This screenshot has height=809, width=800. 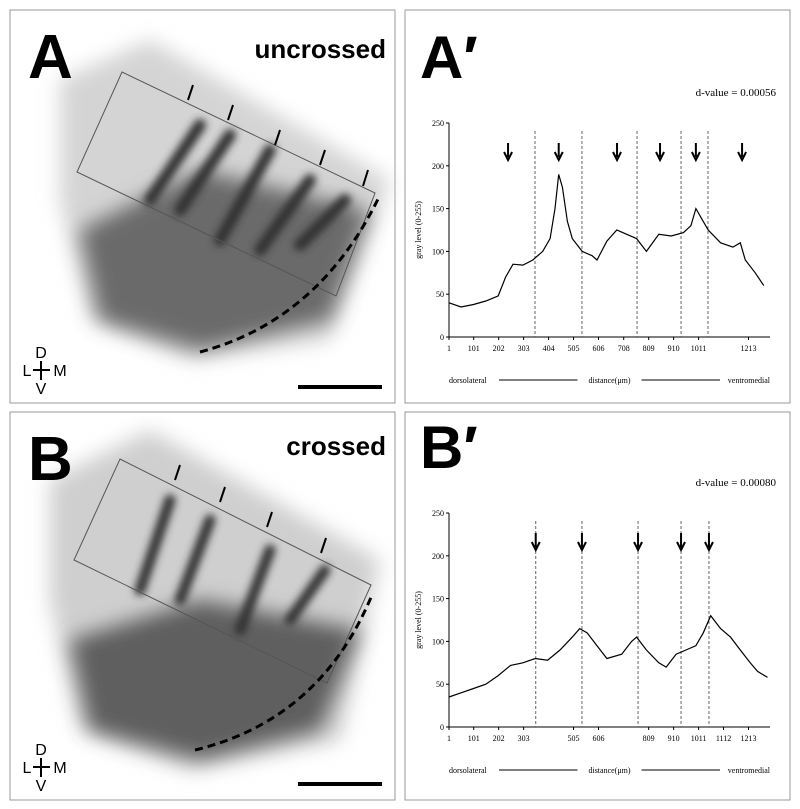 What do you see at coordinates (723, 738) in the screenshot?
I see `x-tick-label: 1112` at bounding box center [723, 738].